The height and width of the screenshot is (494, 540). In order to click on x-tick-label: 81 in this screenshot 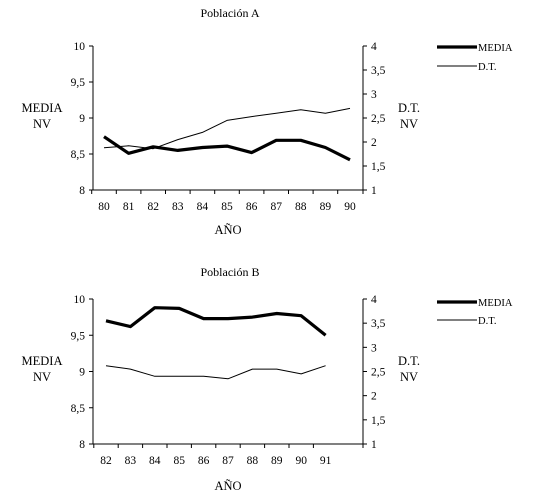, I will do `click(129, 207)`.